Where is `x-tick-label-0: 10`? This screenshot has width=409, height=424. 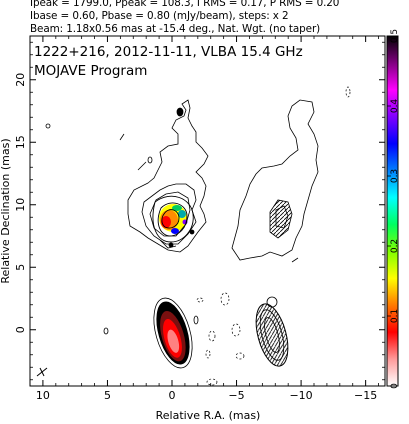
x-tick-label-0: 10 is located at coordinates (43, 395).